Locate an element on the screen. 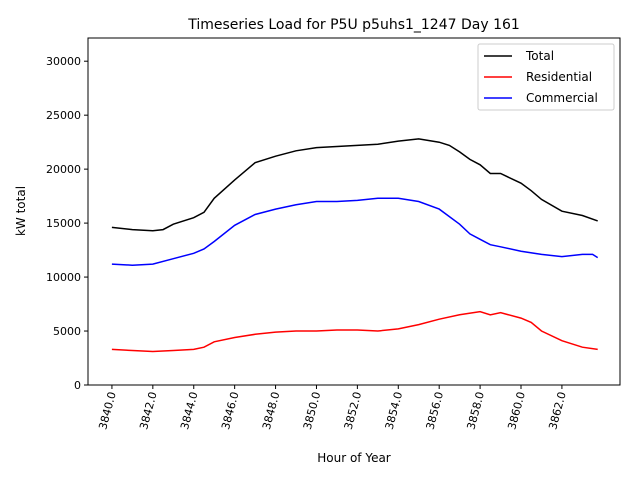 Image resolution: width=640 pixels, height=480 pixels. y-tick-label: 20000 is located at coordinates (63, 169).